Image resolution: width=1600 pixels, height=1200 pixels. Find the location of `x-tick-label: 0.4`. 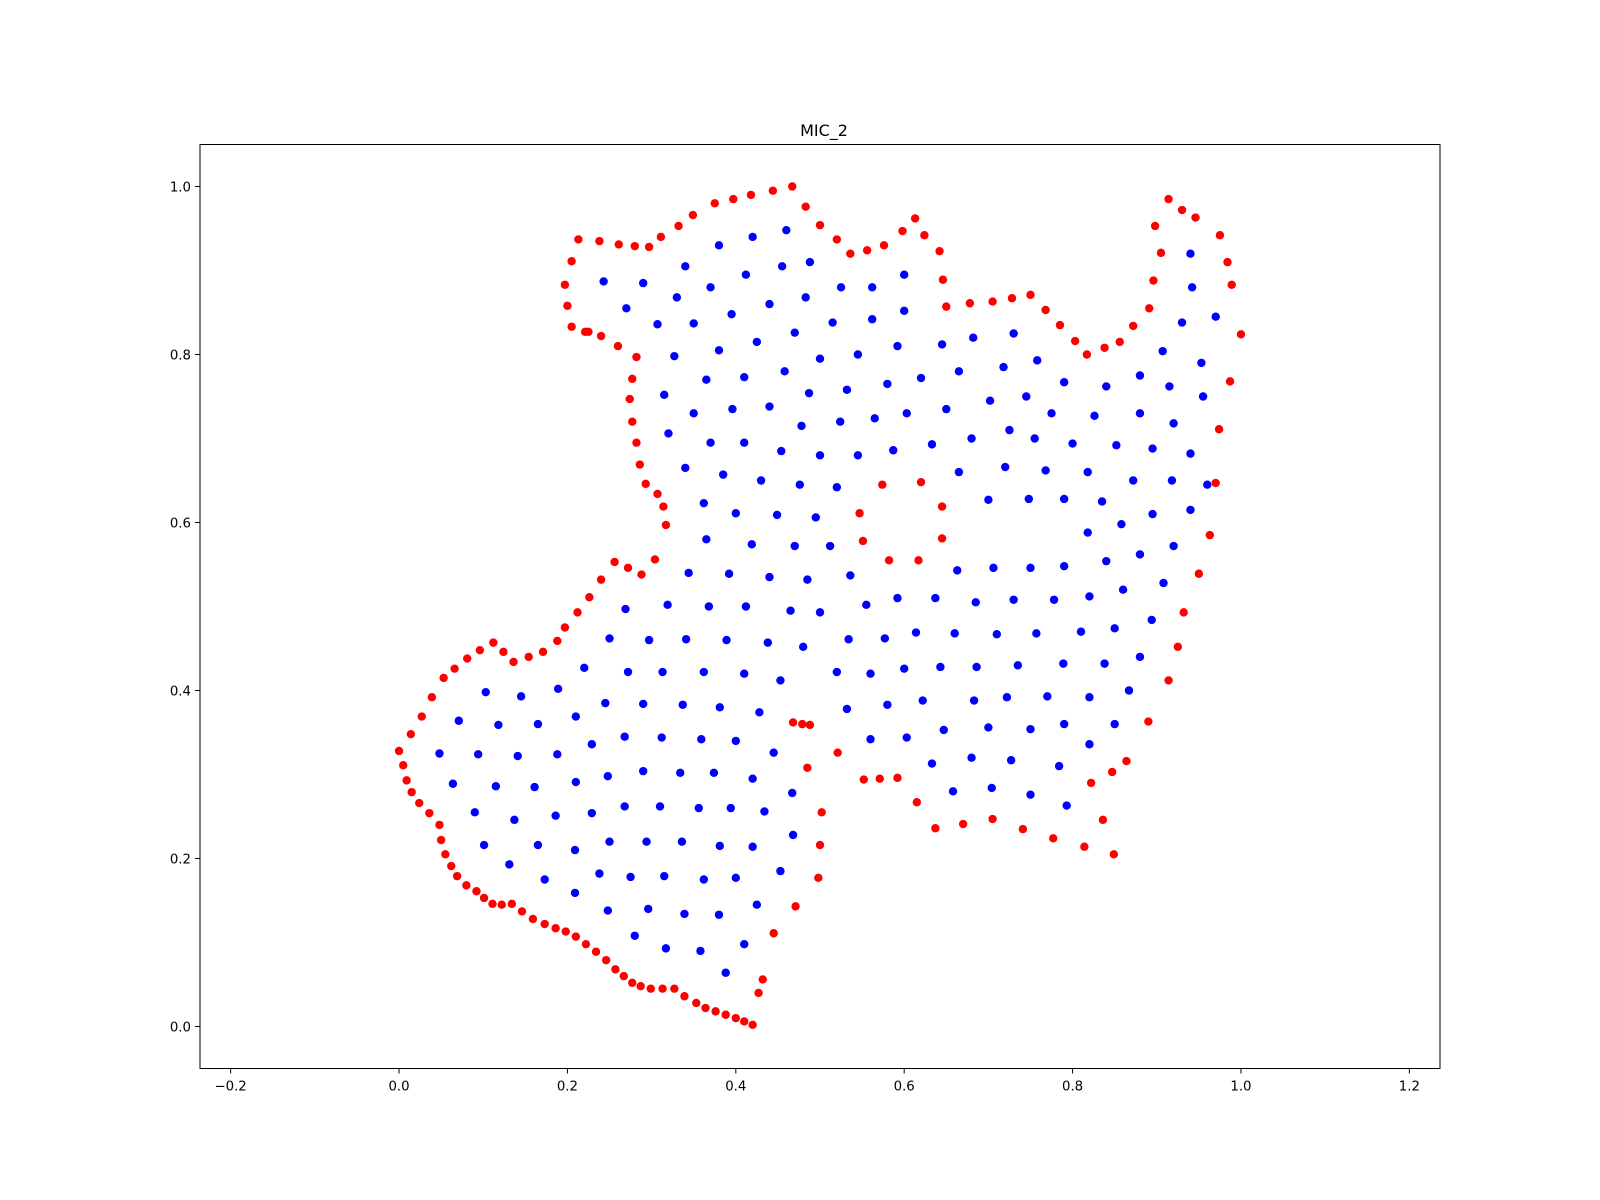

x-tick-label: 0.4 is located at coordinates (735, 1087).